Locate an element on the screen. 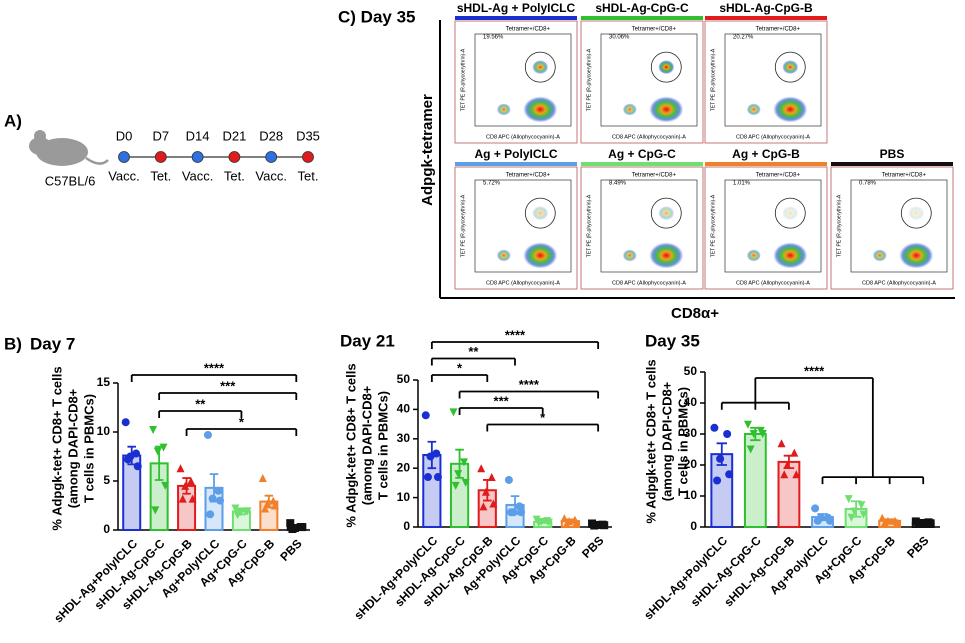 Image resolution: width=965 pixels, height=643 pixels. y-tick-label: 30 is located at coordinates (691, 433).